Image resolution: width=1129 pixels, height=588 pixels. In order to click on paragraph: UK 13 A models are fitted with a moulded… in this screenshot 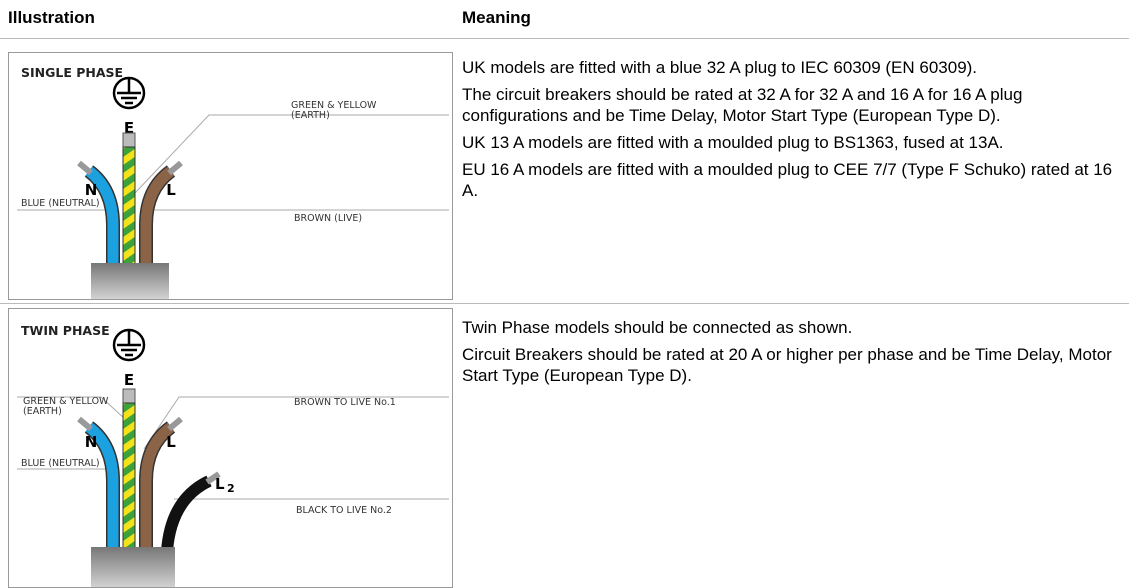, I will do `click(733, 142)`.